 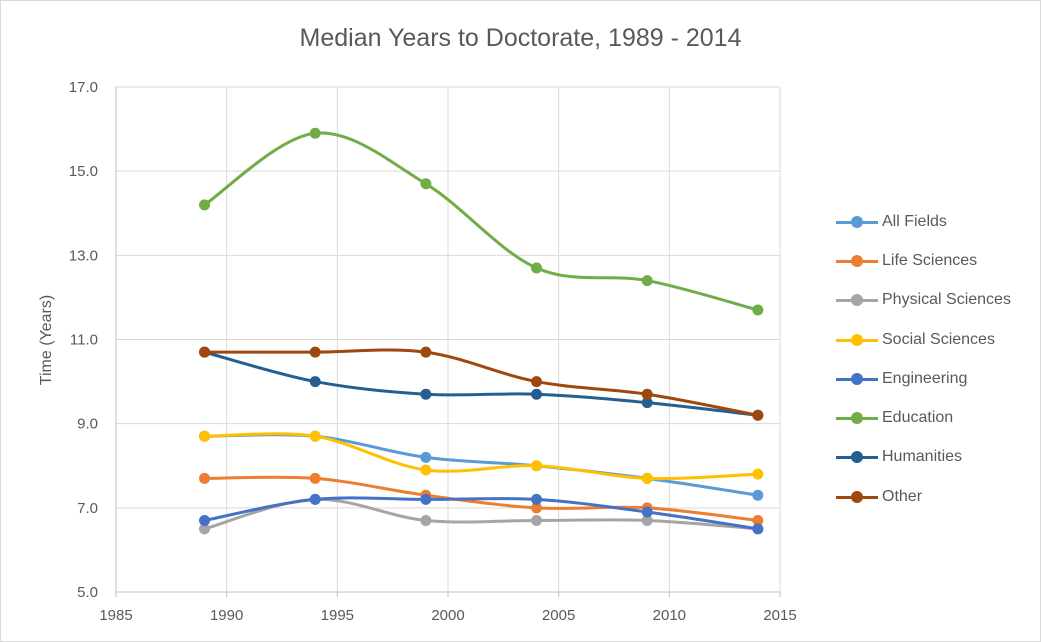 I want to click on y-tick-label: 15.0, so click(x=83, y=171).